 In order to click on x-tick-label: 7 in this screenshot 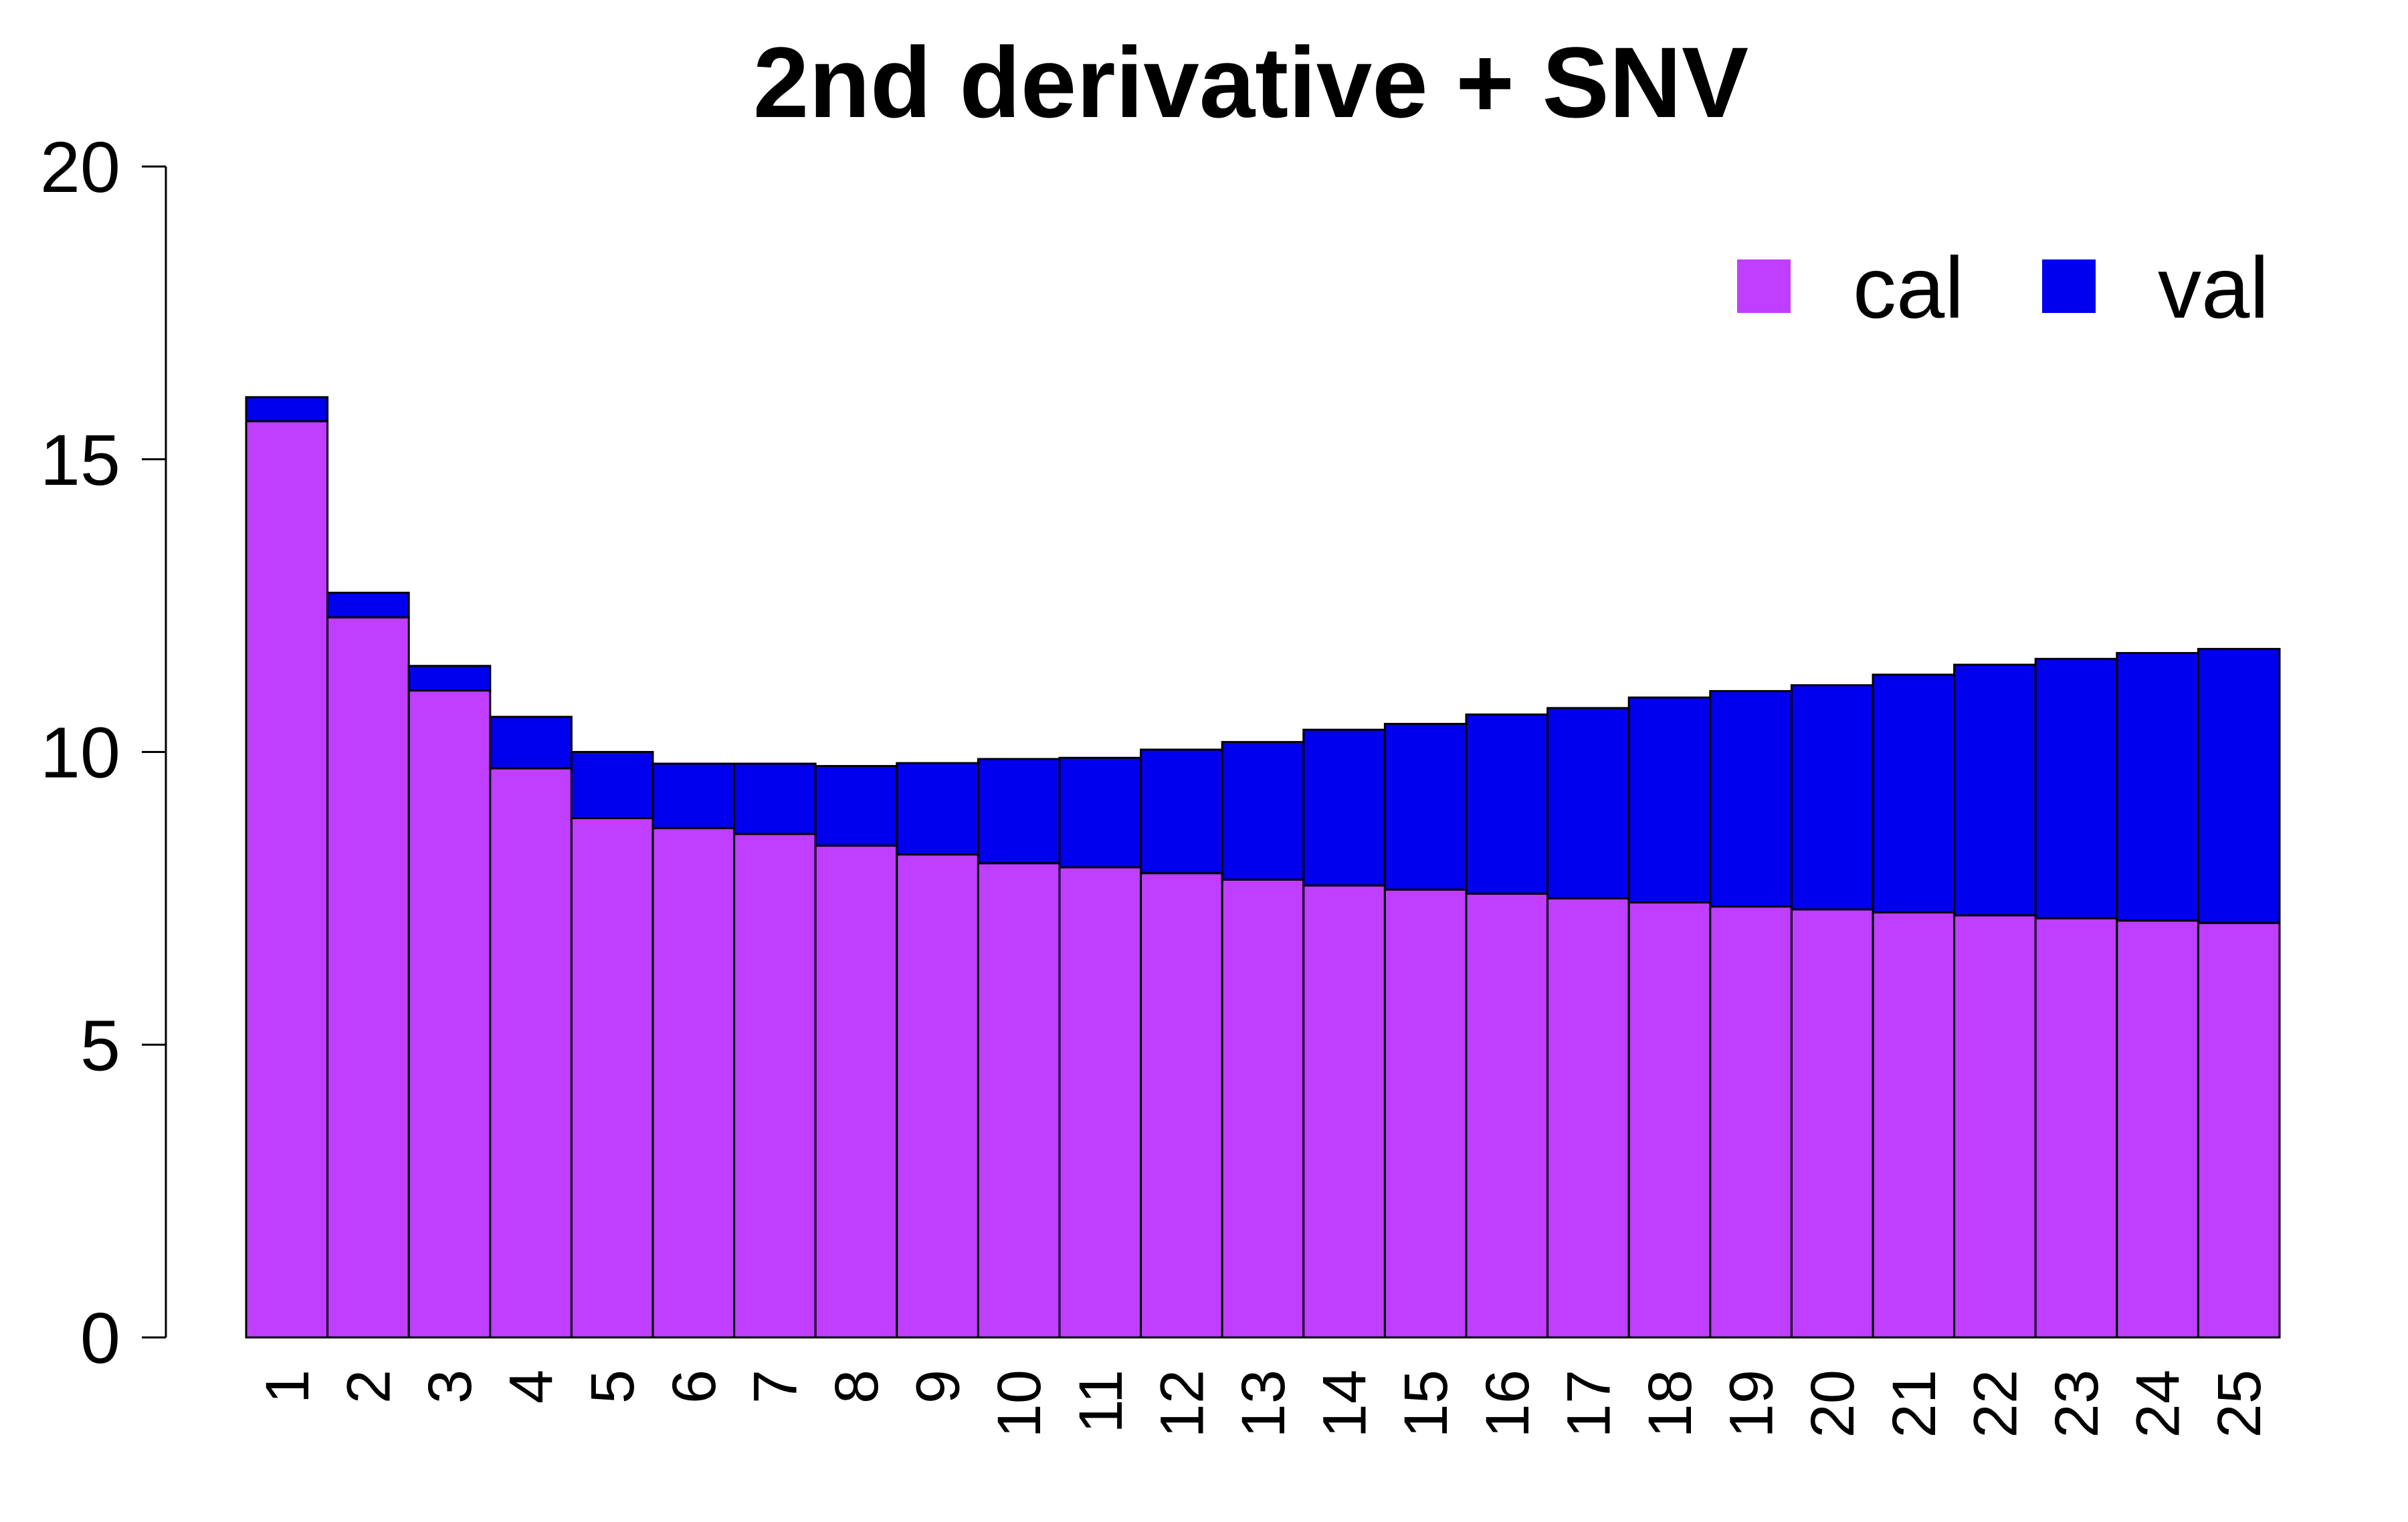, I will do `click(775, 1387)`.